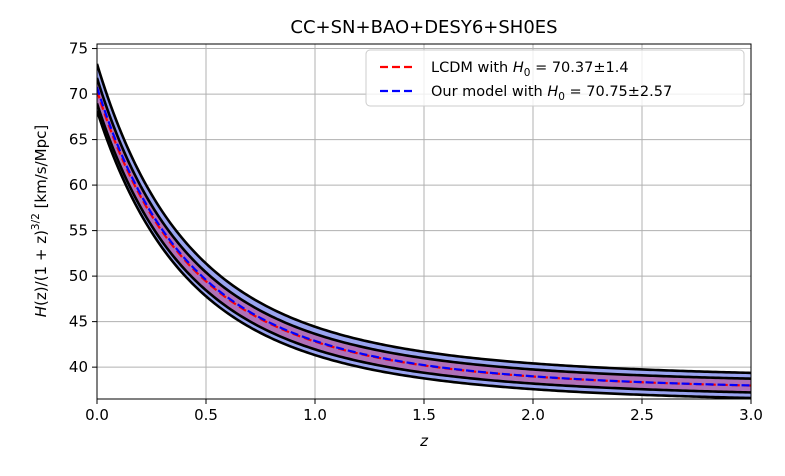 The image size is (785, 476). Describe the element at coordinates (78, 322) in the screenshot. I see `y-tick-label: 45` at that location.